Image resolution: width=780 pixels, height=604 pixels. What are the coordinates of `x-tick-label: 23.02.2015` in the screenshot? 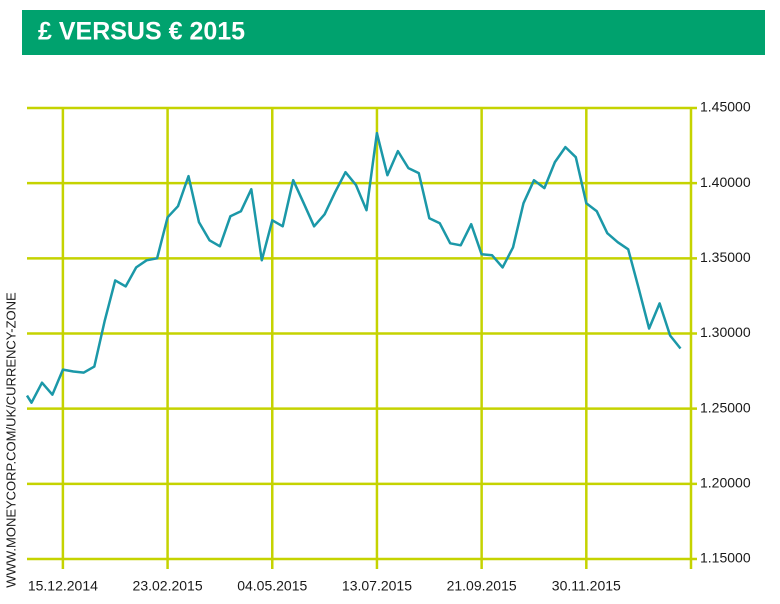 It's located at (168, 586).